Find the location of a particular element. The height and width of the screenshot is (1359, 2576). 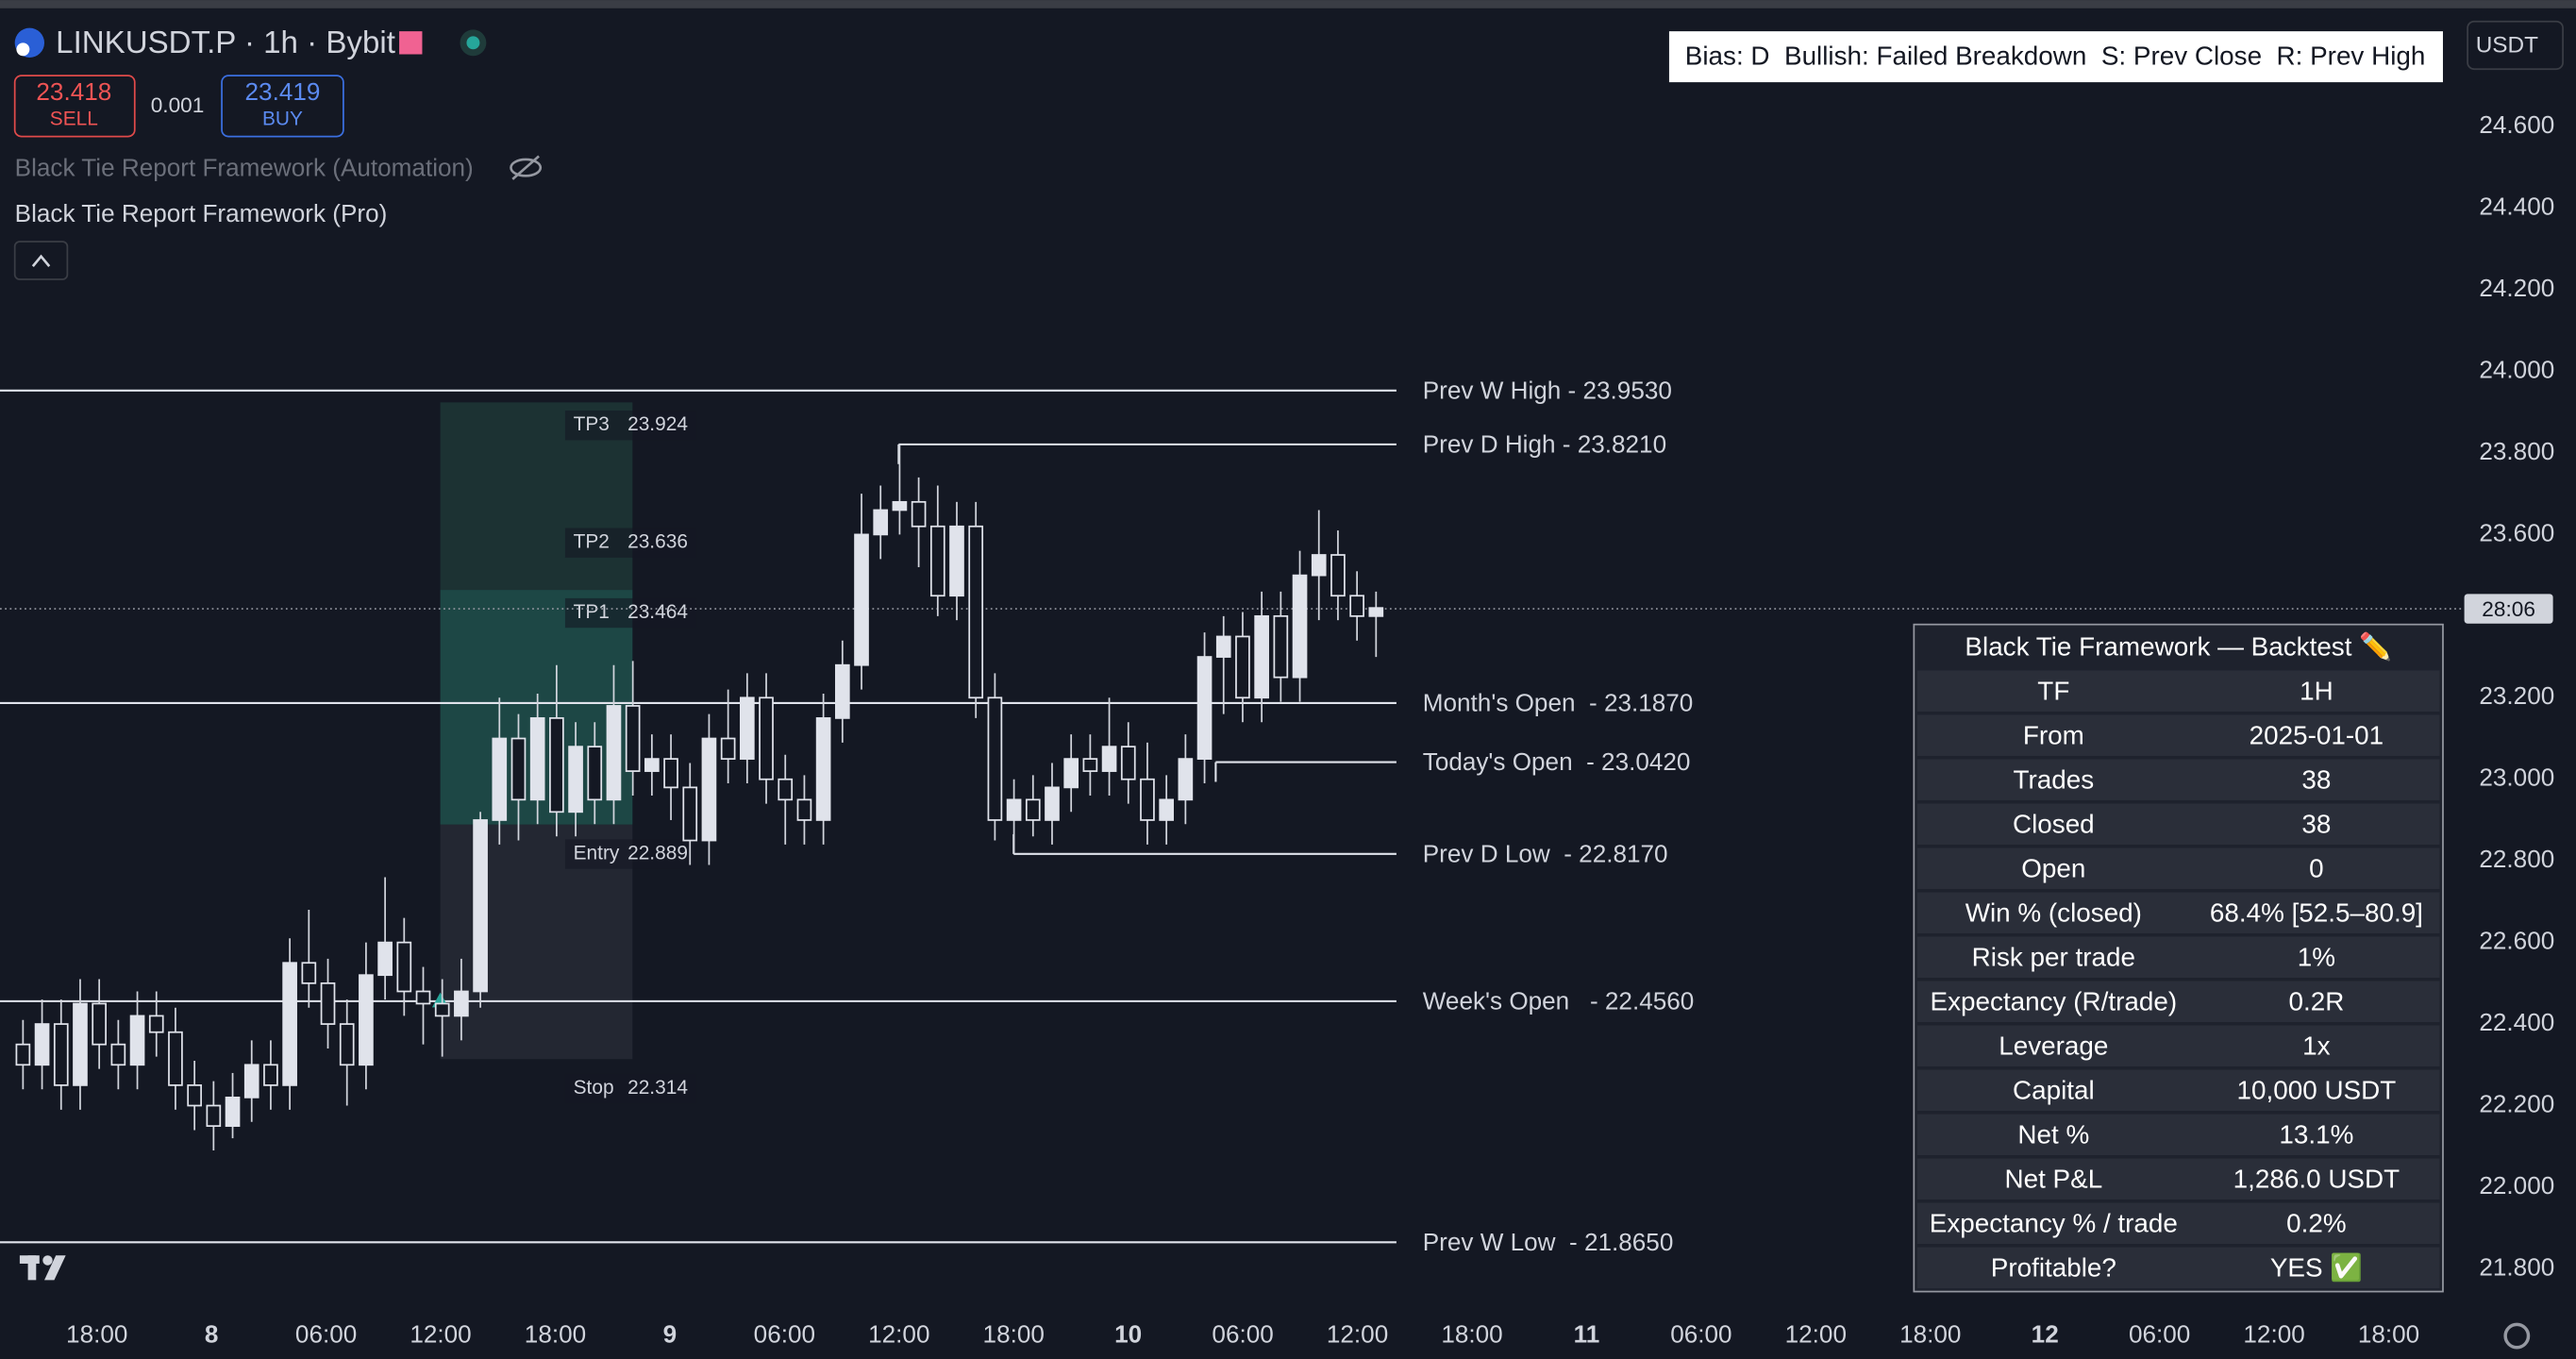

collapse-button is located at coordinates (41, 260).